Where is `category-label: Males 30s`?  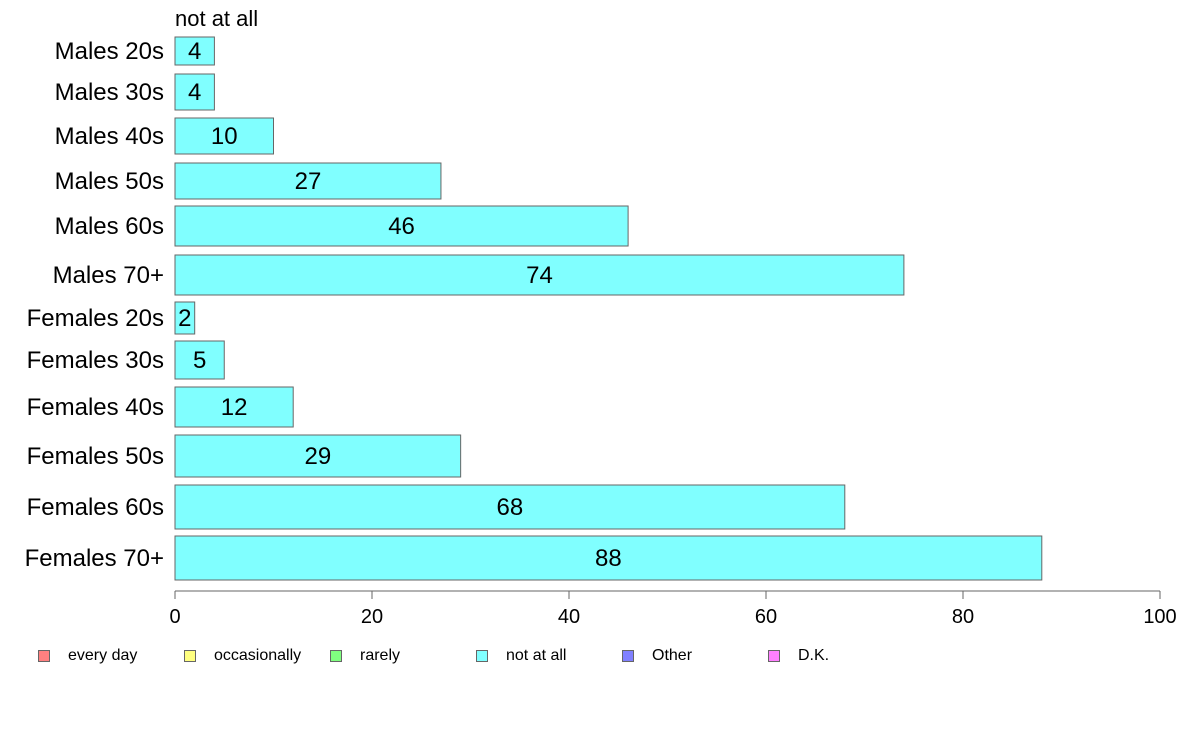 category-label: Males 30s is located at coordinates (109, 92).